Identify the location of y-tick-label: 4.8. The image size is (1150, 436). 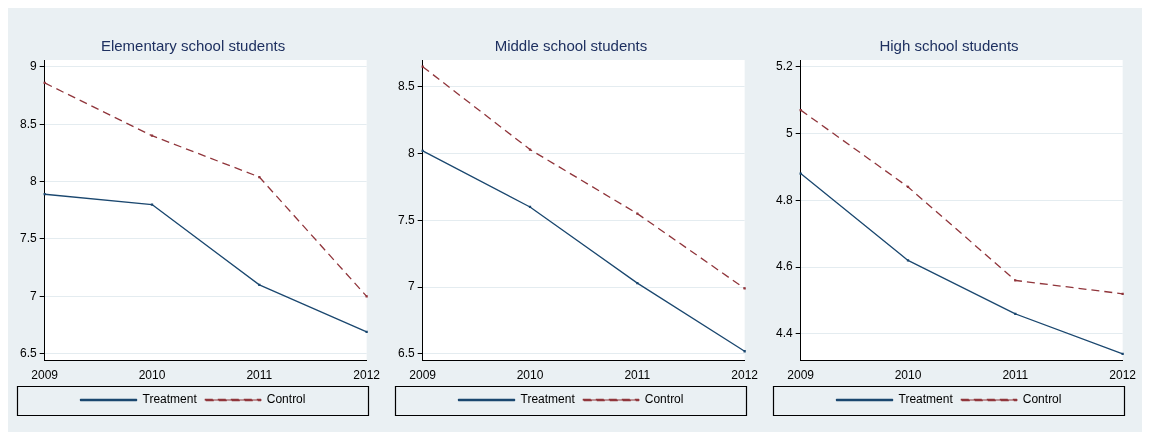
(784, 199).